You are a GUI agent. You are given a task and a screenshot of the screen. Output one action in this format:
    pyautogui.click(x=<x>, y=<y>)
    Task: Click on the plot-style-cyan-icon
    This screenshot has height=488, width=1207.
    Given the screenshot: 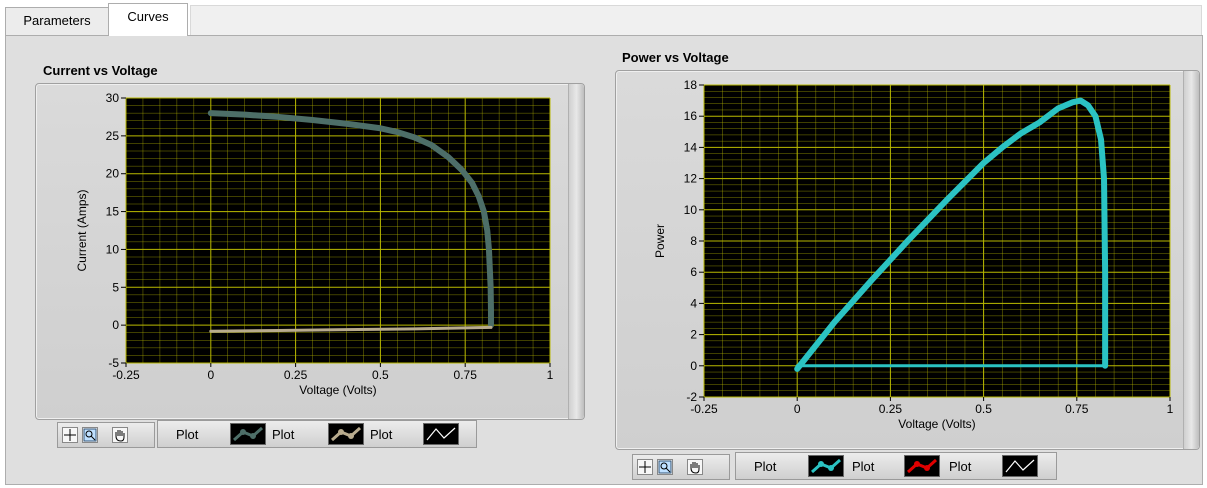 What is the action you would take?
    pyautogui.click(x=826, y=466)
    